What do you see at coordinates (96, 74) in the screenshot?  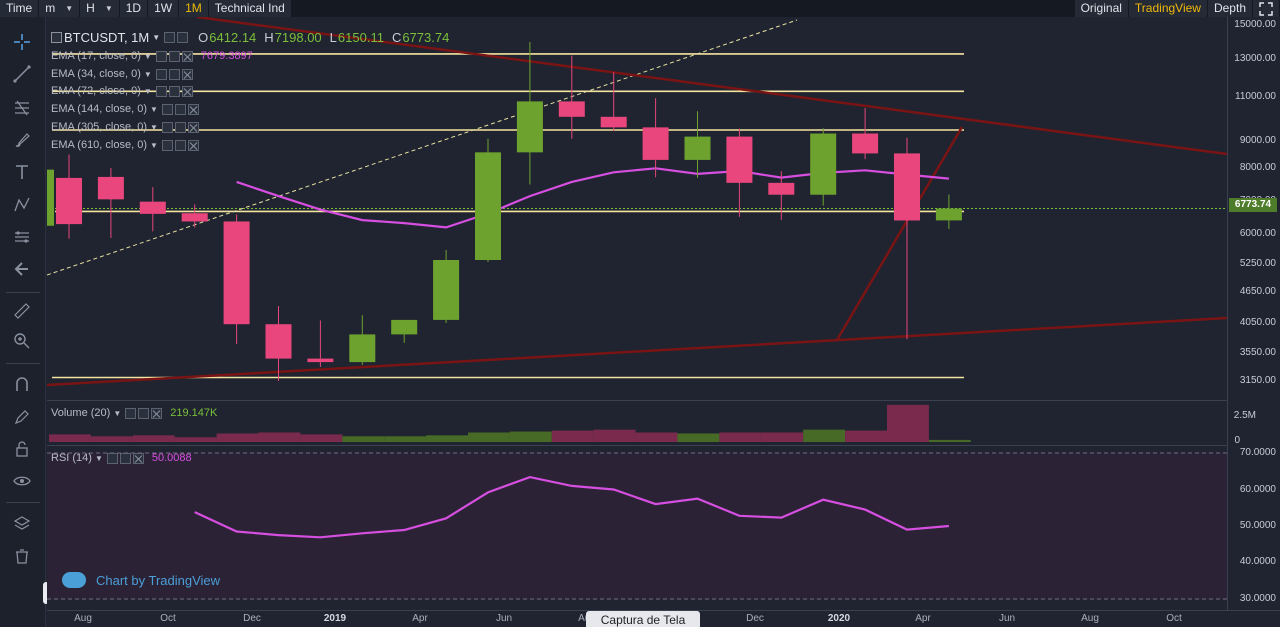 I see `ema-label: EMA (34, close, 0)` at bounding box center [96, 74].